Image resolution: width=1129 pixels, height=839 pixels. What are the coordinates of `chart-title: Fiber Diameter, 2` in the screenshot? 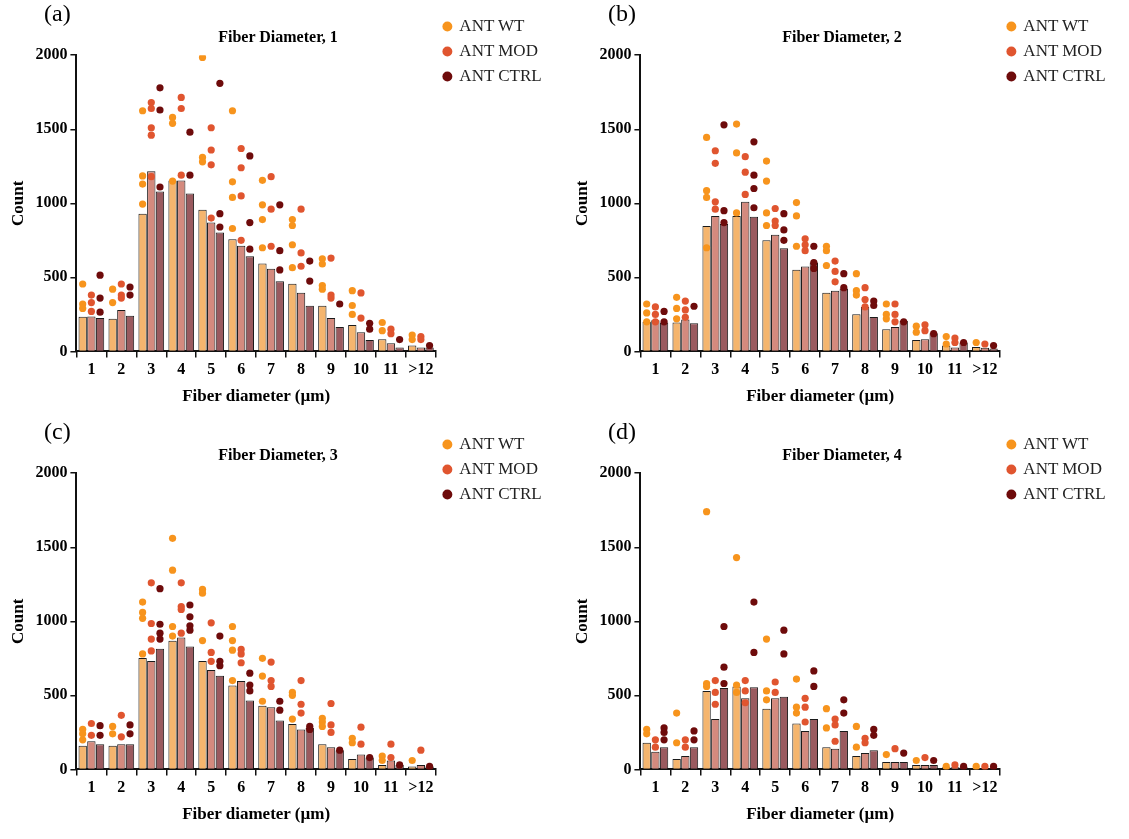 It's located at (842, 36).